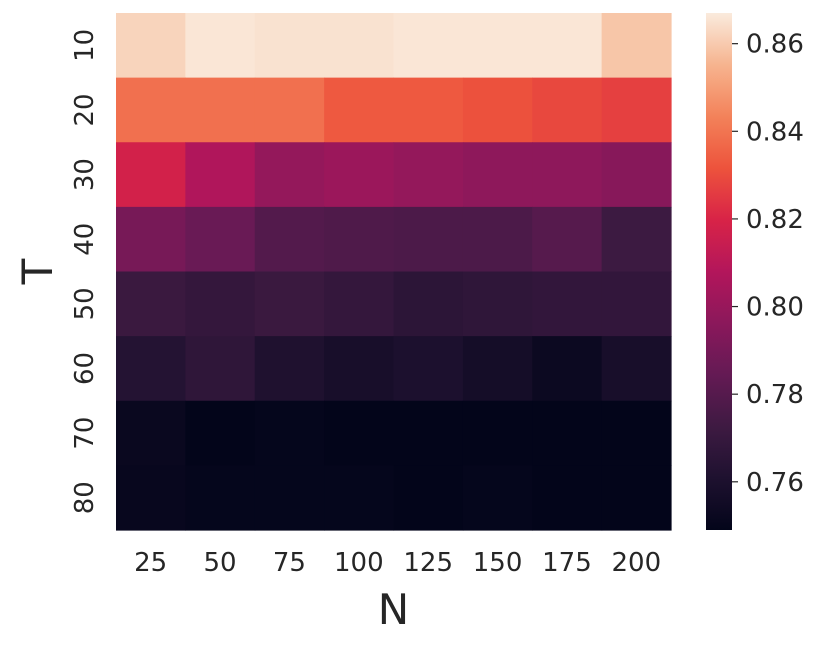 This screenshot has height=647, width=831. What do you see at coordinates (85, 45) in the screenshot?
I see `y-tick-label: 10` at bounding box center [85, 45].